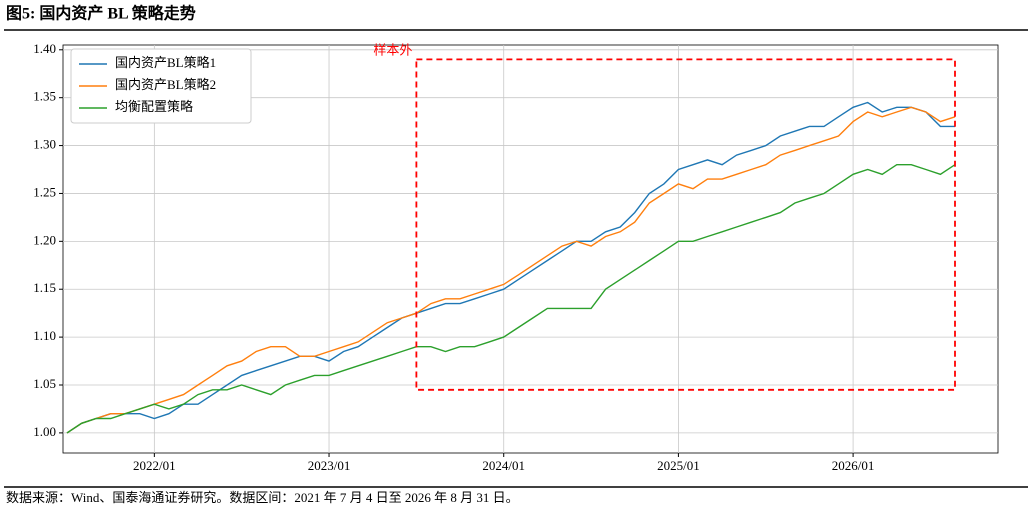 The width and height of the screenshot is (1032, 517). Describe the element at coordinates (392, 49) in the screenshot. I see `annotation-label: 样本外` at that location.